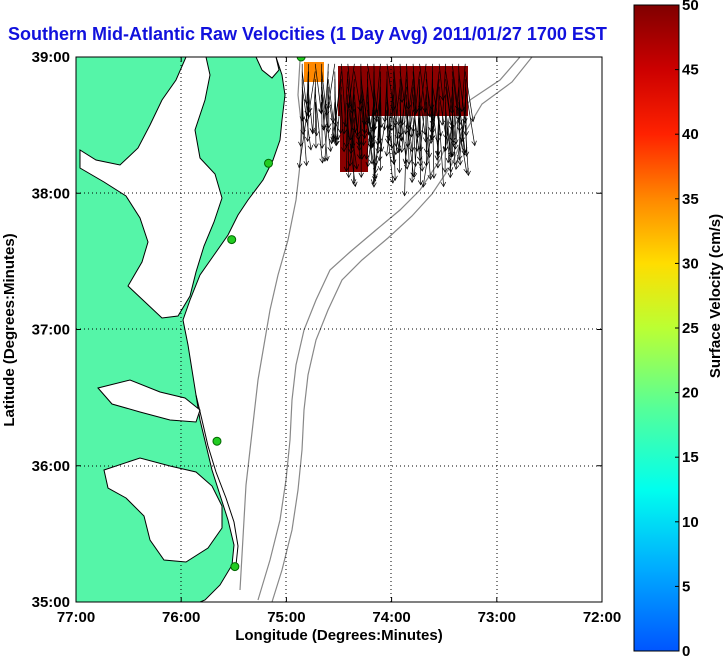  Describe the element at coordinates (51, 602) in the screenshot. I see `y-tick-label: 35:00` at that location.